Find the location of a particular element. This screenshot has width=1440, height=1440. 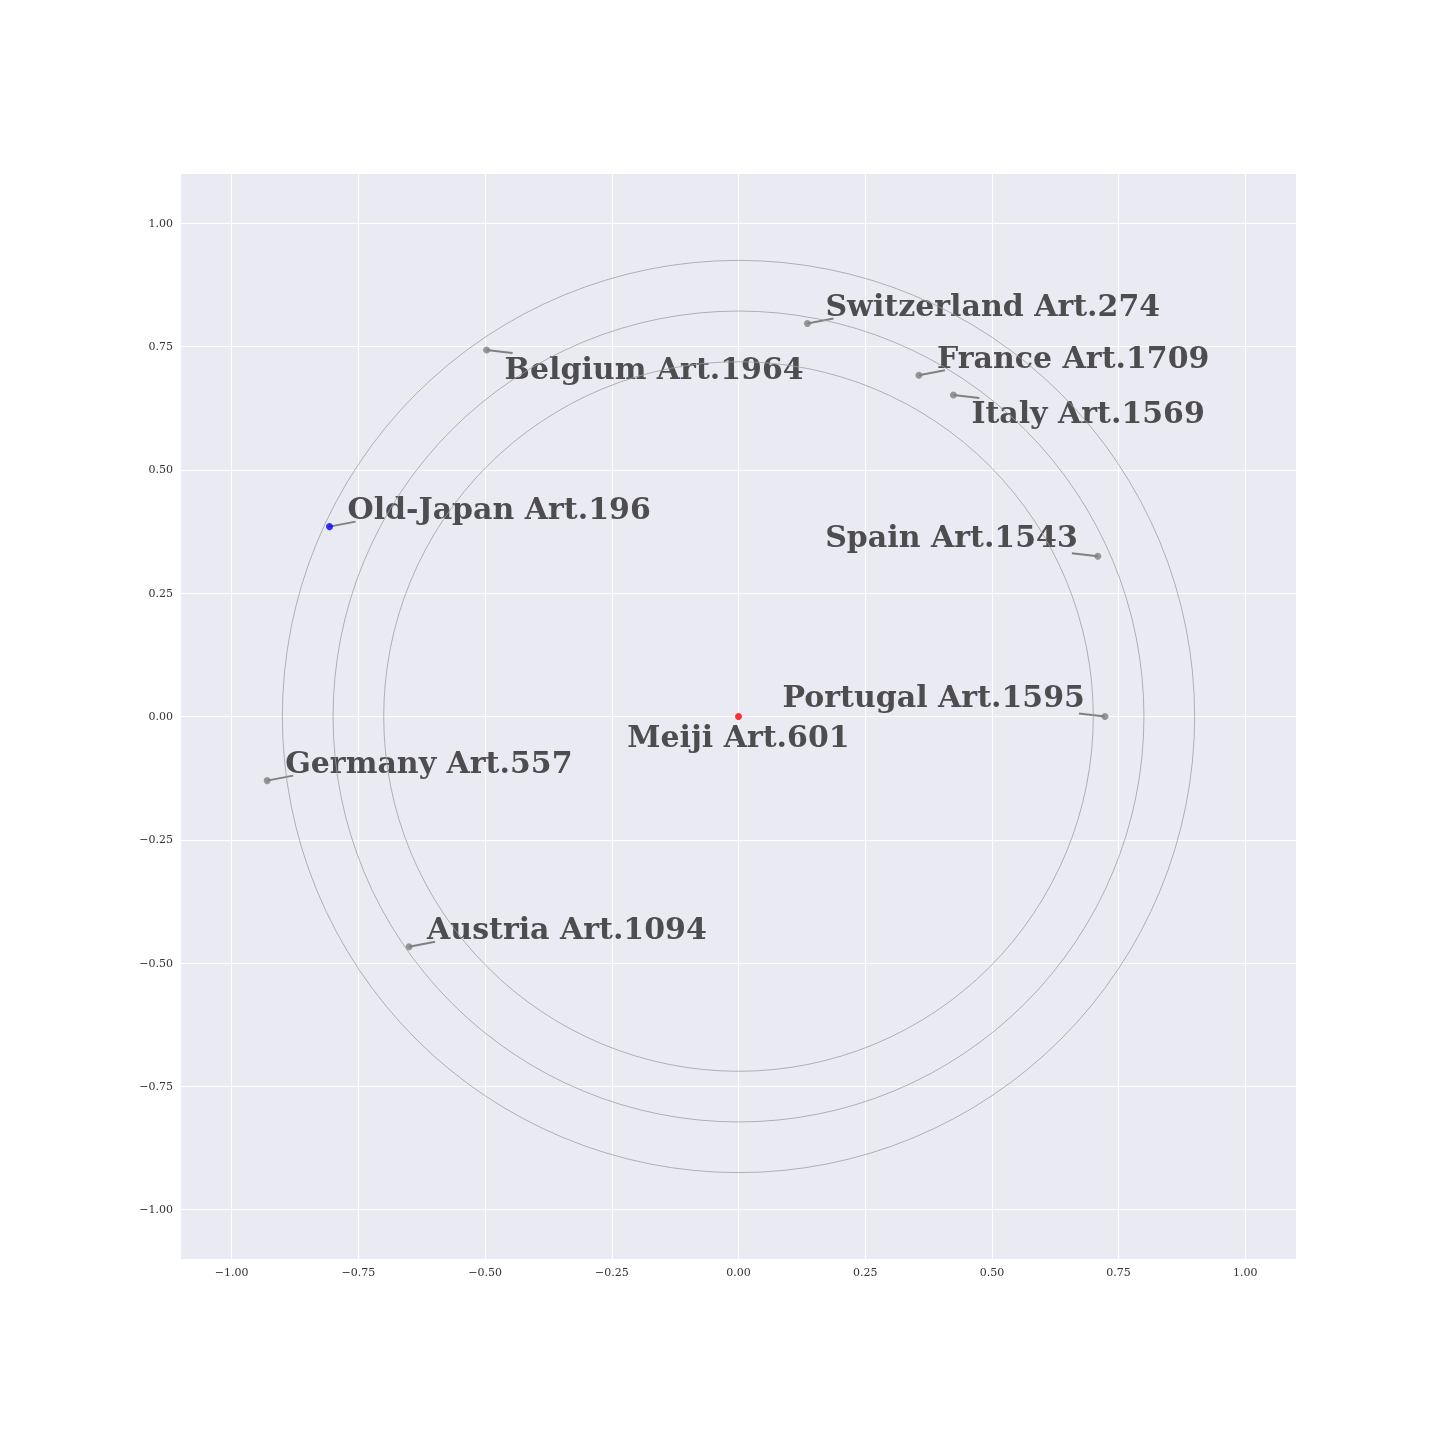

annotation: Switzerland Art.274 is located at coordinates (993, 305).